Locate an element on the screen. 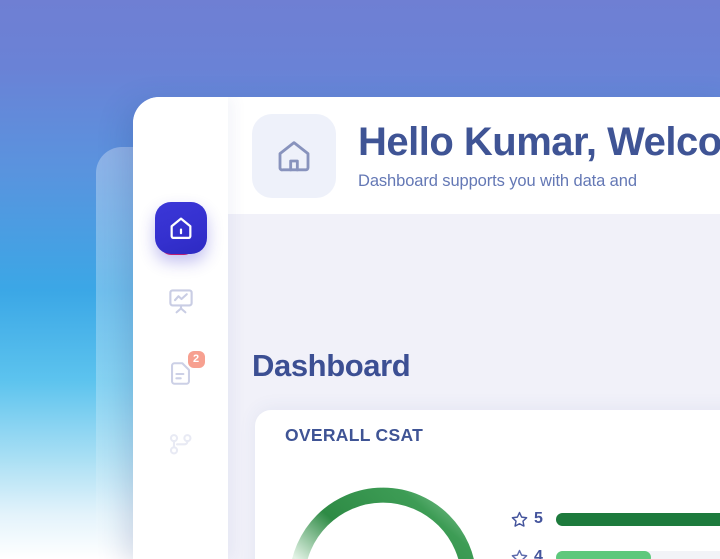 This screenshot has width=720, height=559. csat-rating-distribution: 5 4 is located at coordinates (615, 529).